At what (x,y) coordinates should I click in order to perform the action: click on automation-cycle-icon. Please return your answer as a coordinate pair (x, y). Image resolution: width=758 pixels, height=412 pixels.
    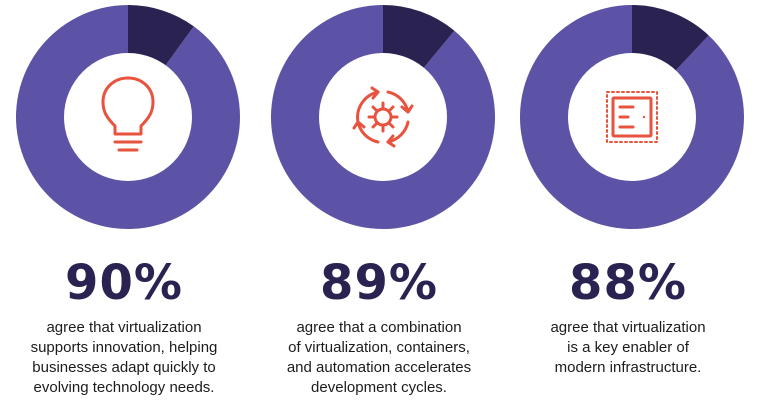
    Looking at the image, I should click on (383, 117).